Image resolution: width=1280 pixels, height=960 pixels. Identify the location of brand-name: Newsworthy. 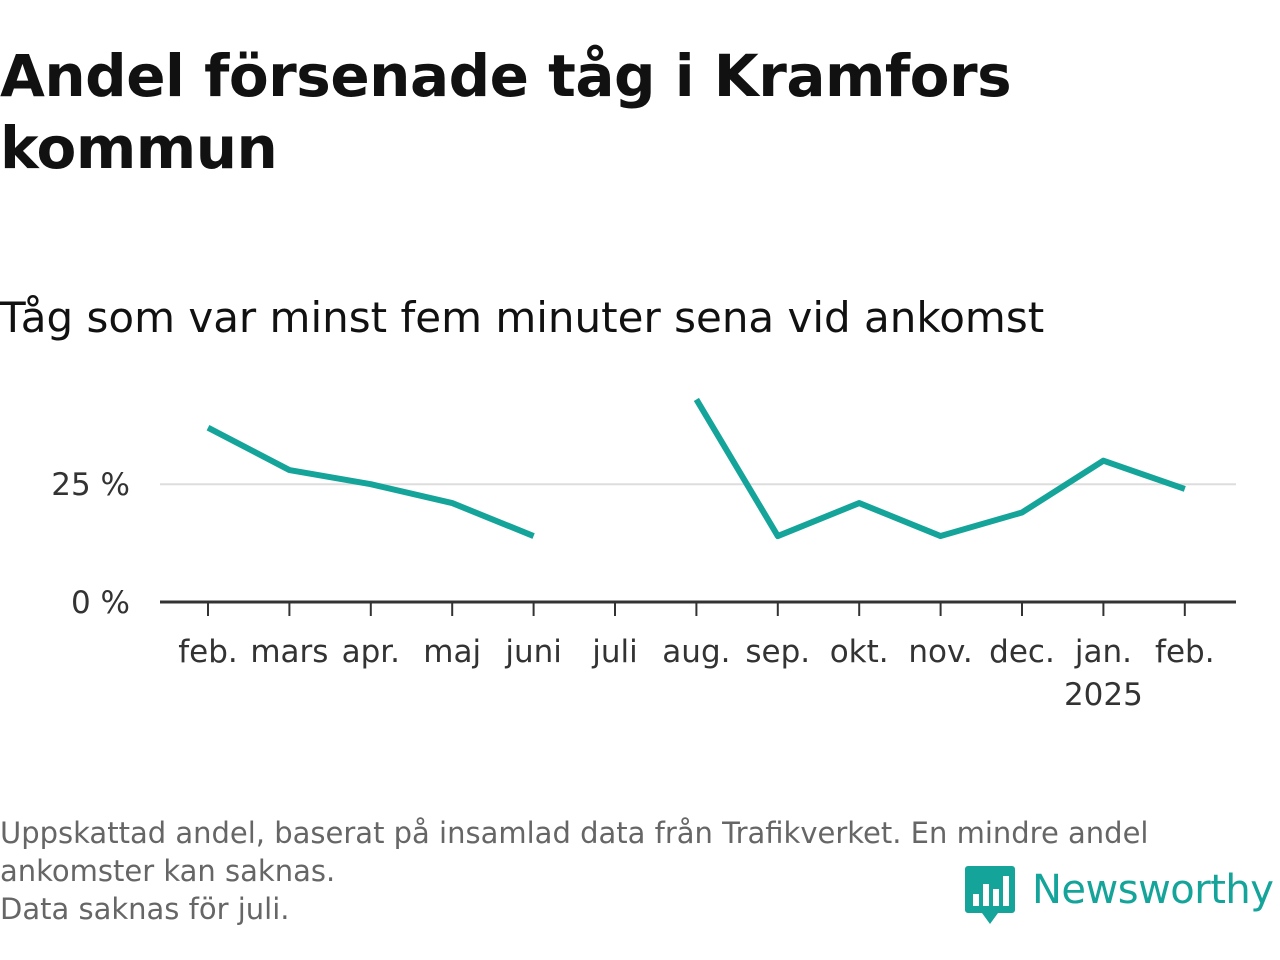
(1153, 890).